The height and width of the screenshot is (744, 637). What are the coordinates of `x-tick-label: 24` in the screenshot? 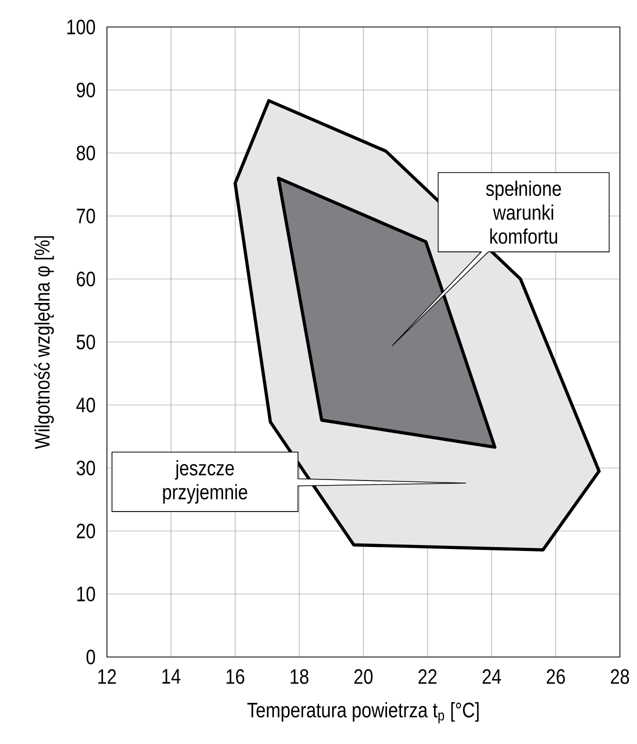 It's located at (492, 676).